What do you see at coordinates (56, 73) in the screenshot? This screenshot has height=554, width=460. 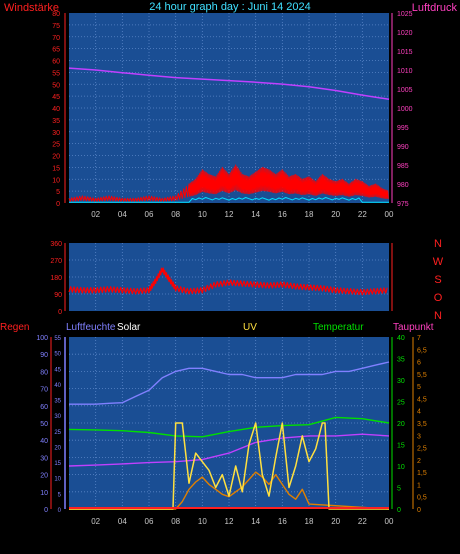 I see `panel1-left-tick: 55` at bounding box center [56, 73].